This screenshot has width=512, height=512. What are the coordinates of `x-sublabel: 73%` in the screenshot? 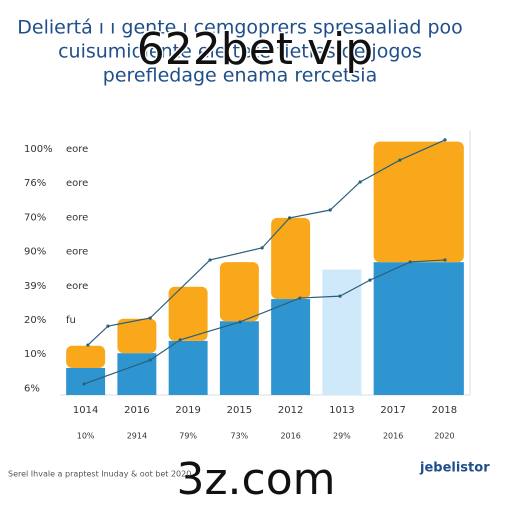 It's located at (239, 436).